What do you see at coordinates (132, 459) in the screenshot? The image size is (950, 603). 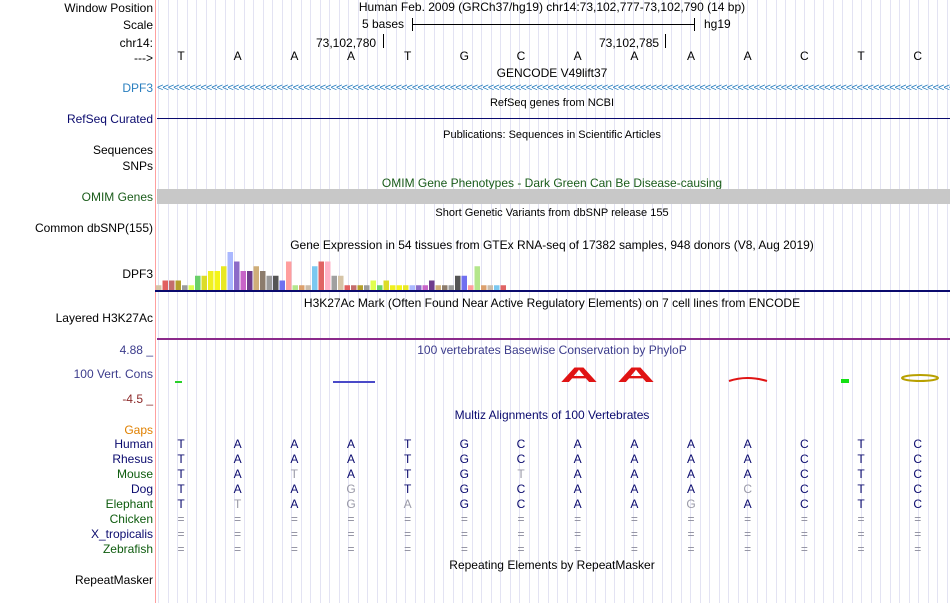 I see `species-label-rhesus: Rhesus` at bounding box center [132, 459].